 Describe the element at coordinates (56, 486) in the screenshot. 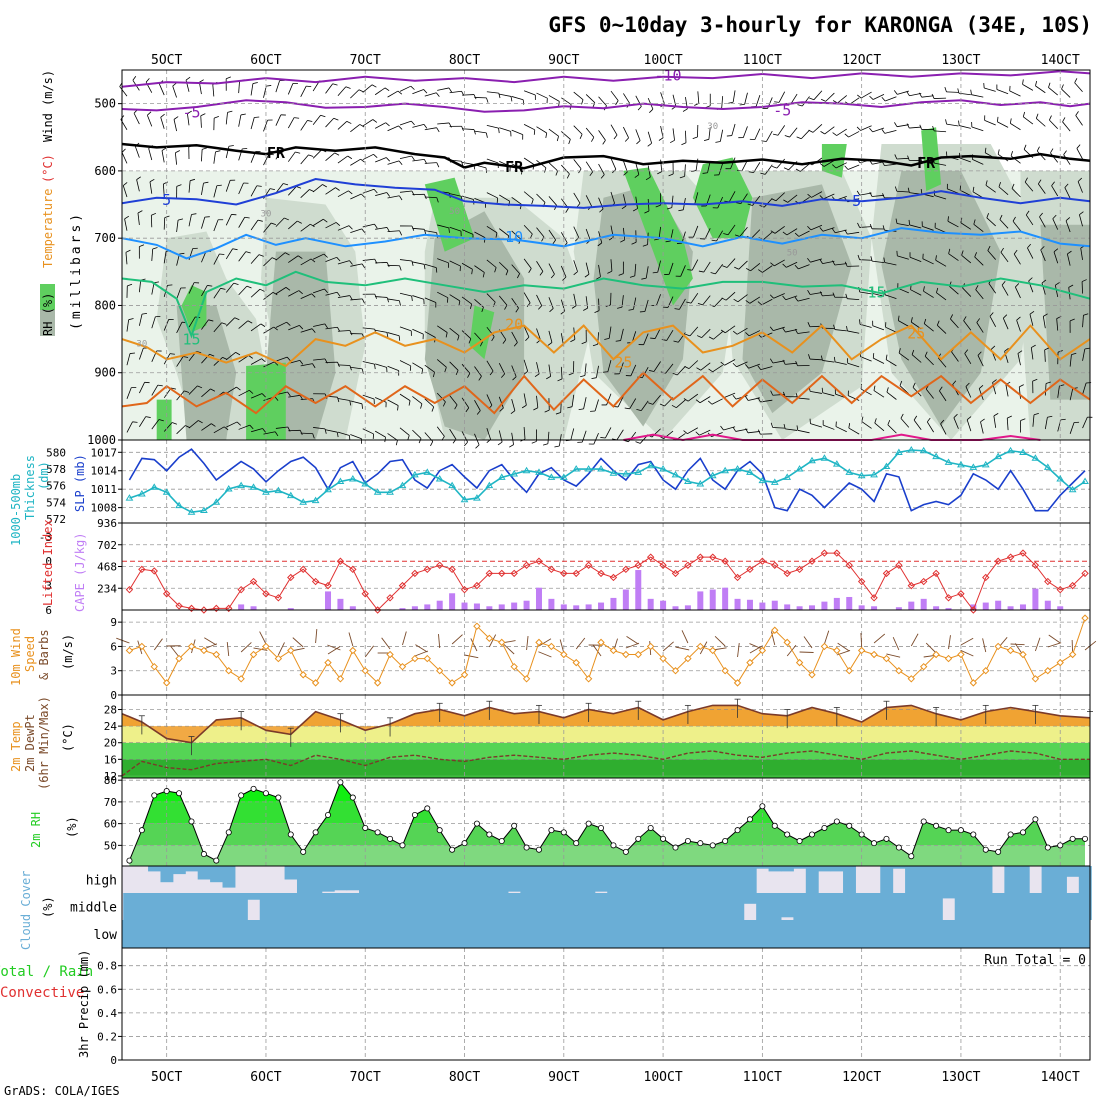

I see `y-tick-label: 576` at that location.